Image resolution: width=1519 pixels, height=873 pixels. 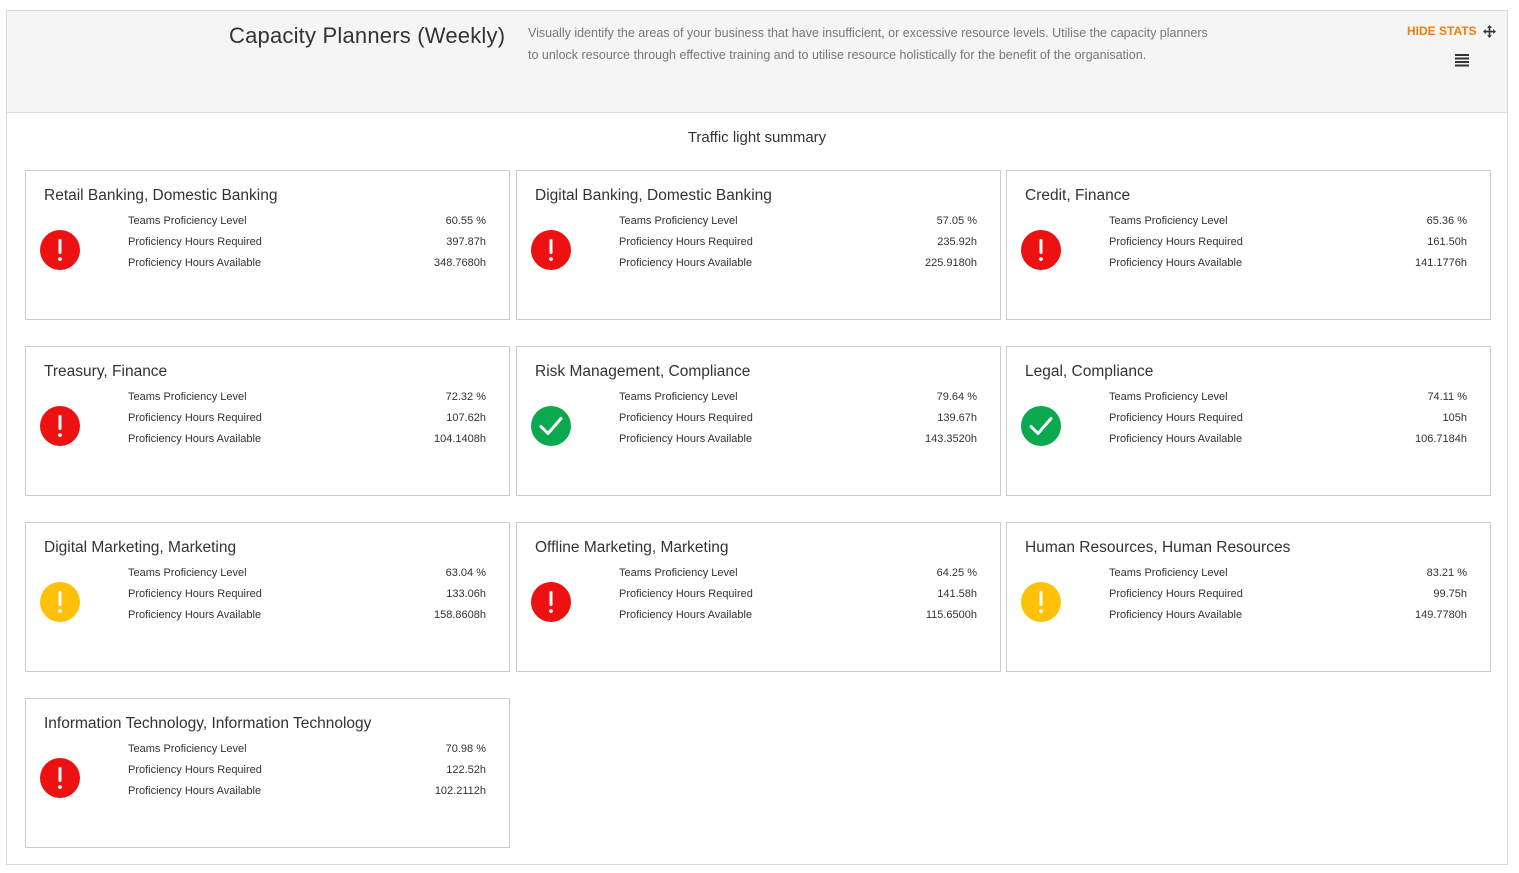 What do you see at coordinates (653, 195) in the screenshot?
I see `card-title: Digital Banking, Domestic Banking` at bounding box center [653, 195].